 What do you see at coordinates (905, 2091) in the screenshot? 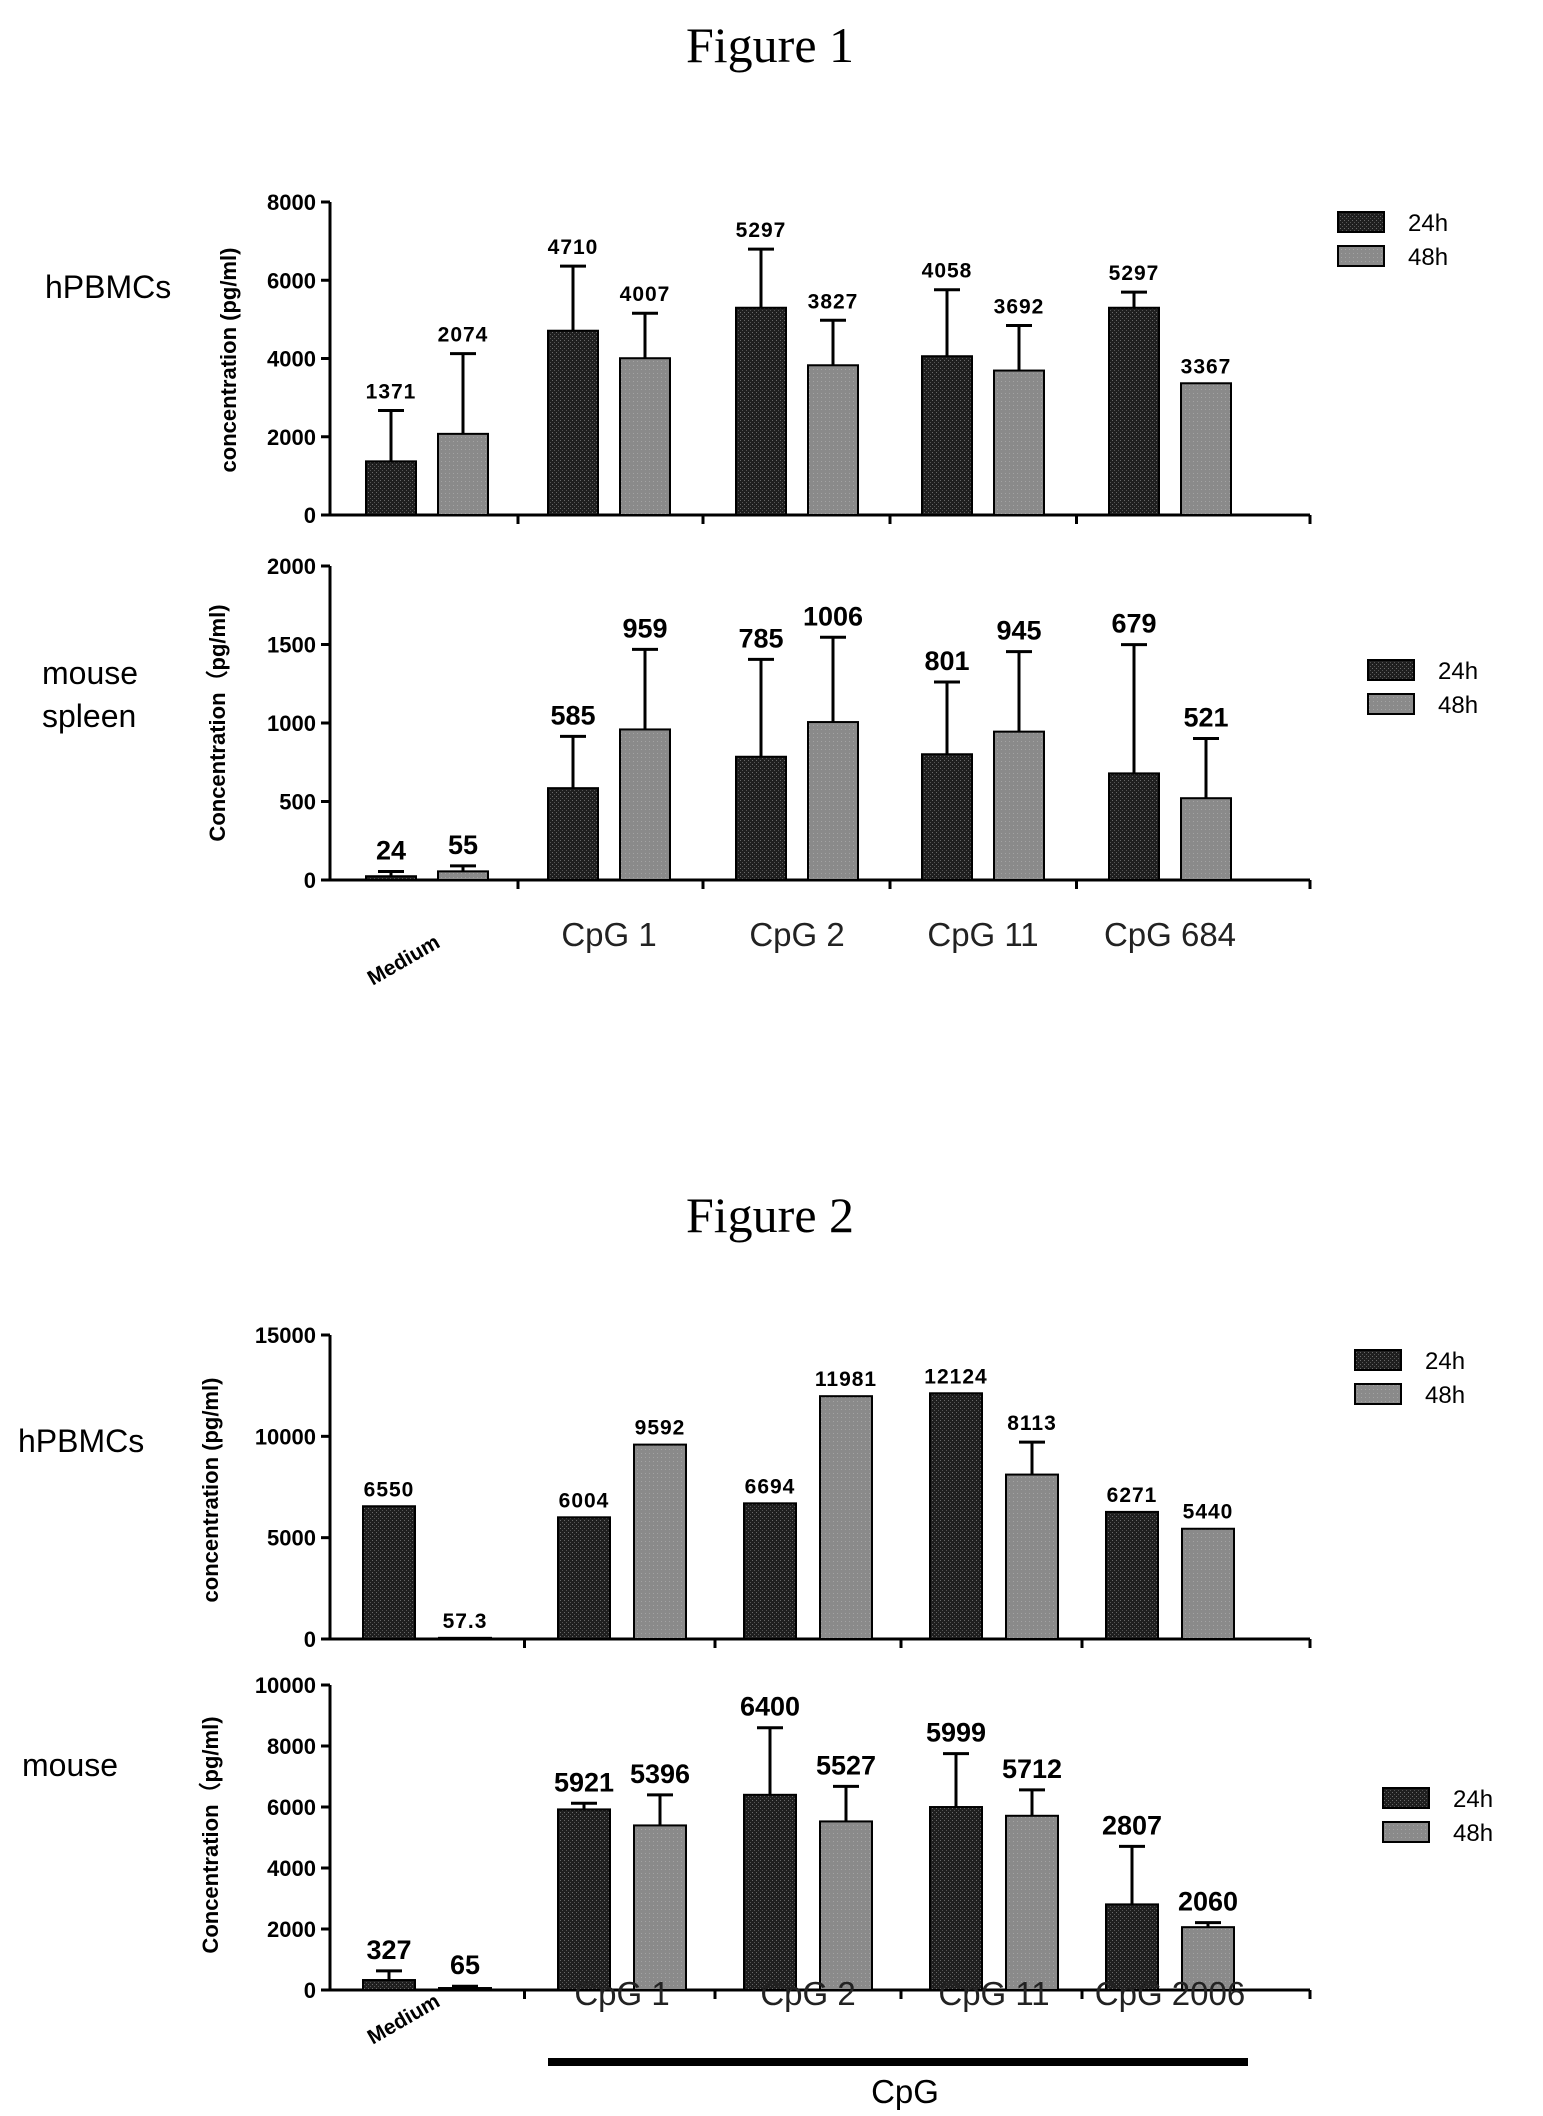
I see `group-label: CpG` at bounding box center [905, 2091].